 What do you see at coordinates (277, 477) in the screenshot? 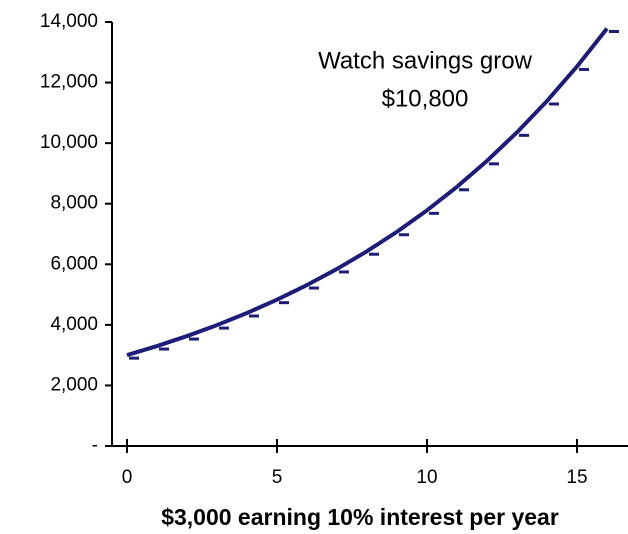
I see `x-tick-label: 5` at bounding box center [277, 477].